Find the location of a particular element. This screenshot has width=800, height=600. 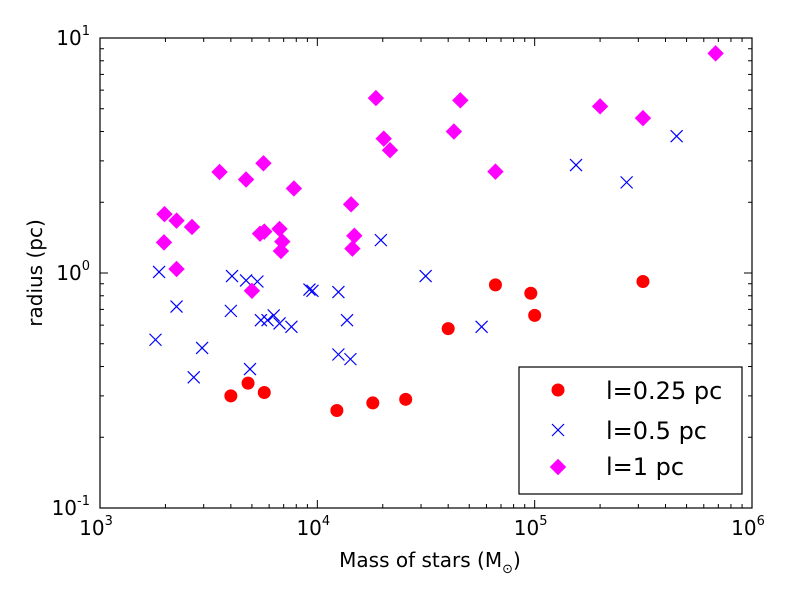

x-axis-label: Mass of stars (M⊙) is located at coordinates (430, 562).